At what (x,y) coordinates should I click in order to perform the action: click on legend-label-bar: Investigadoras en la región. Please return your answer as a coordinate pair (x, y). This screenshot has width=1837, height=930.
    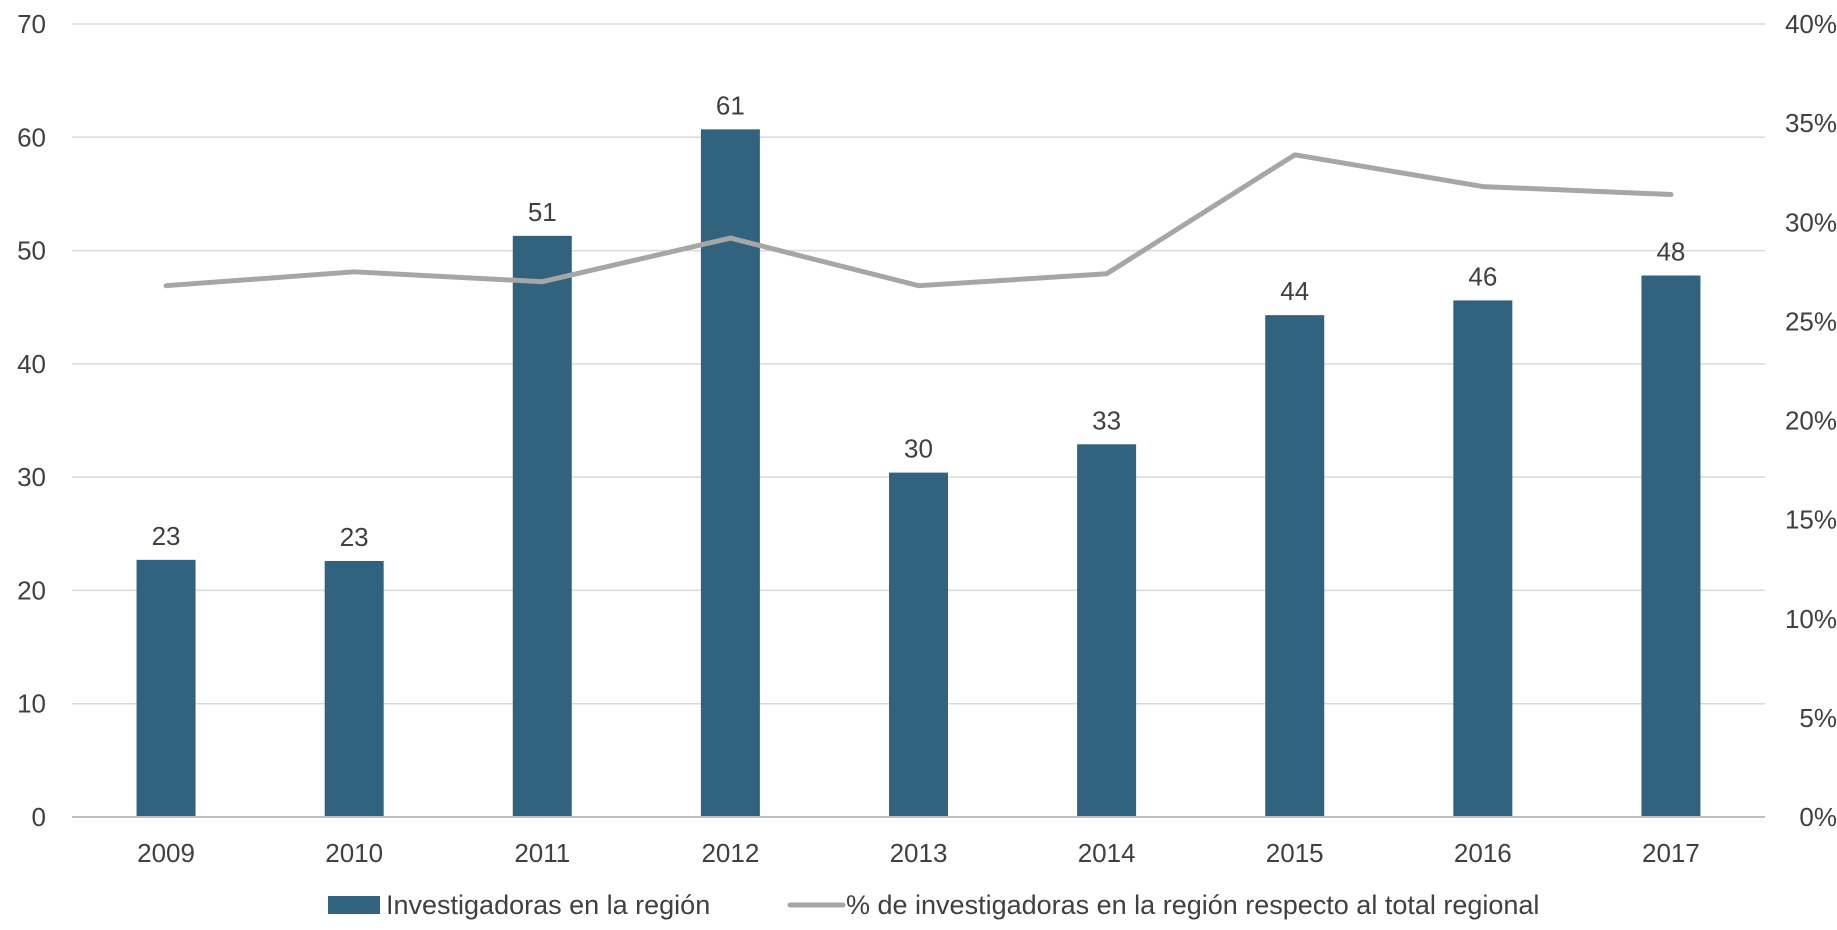
    Looking at the image, I should click on (548, 905).